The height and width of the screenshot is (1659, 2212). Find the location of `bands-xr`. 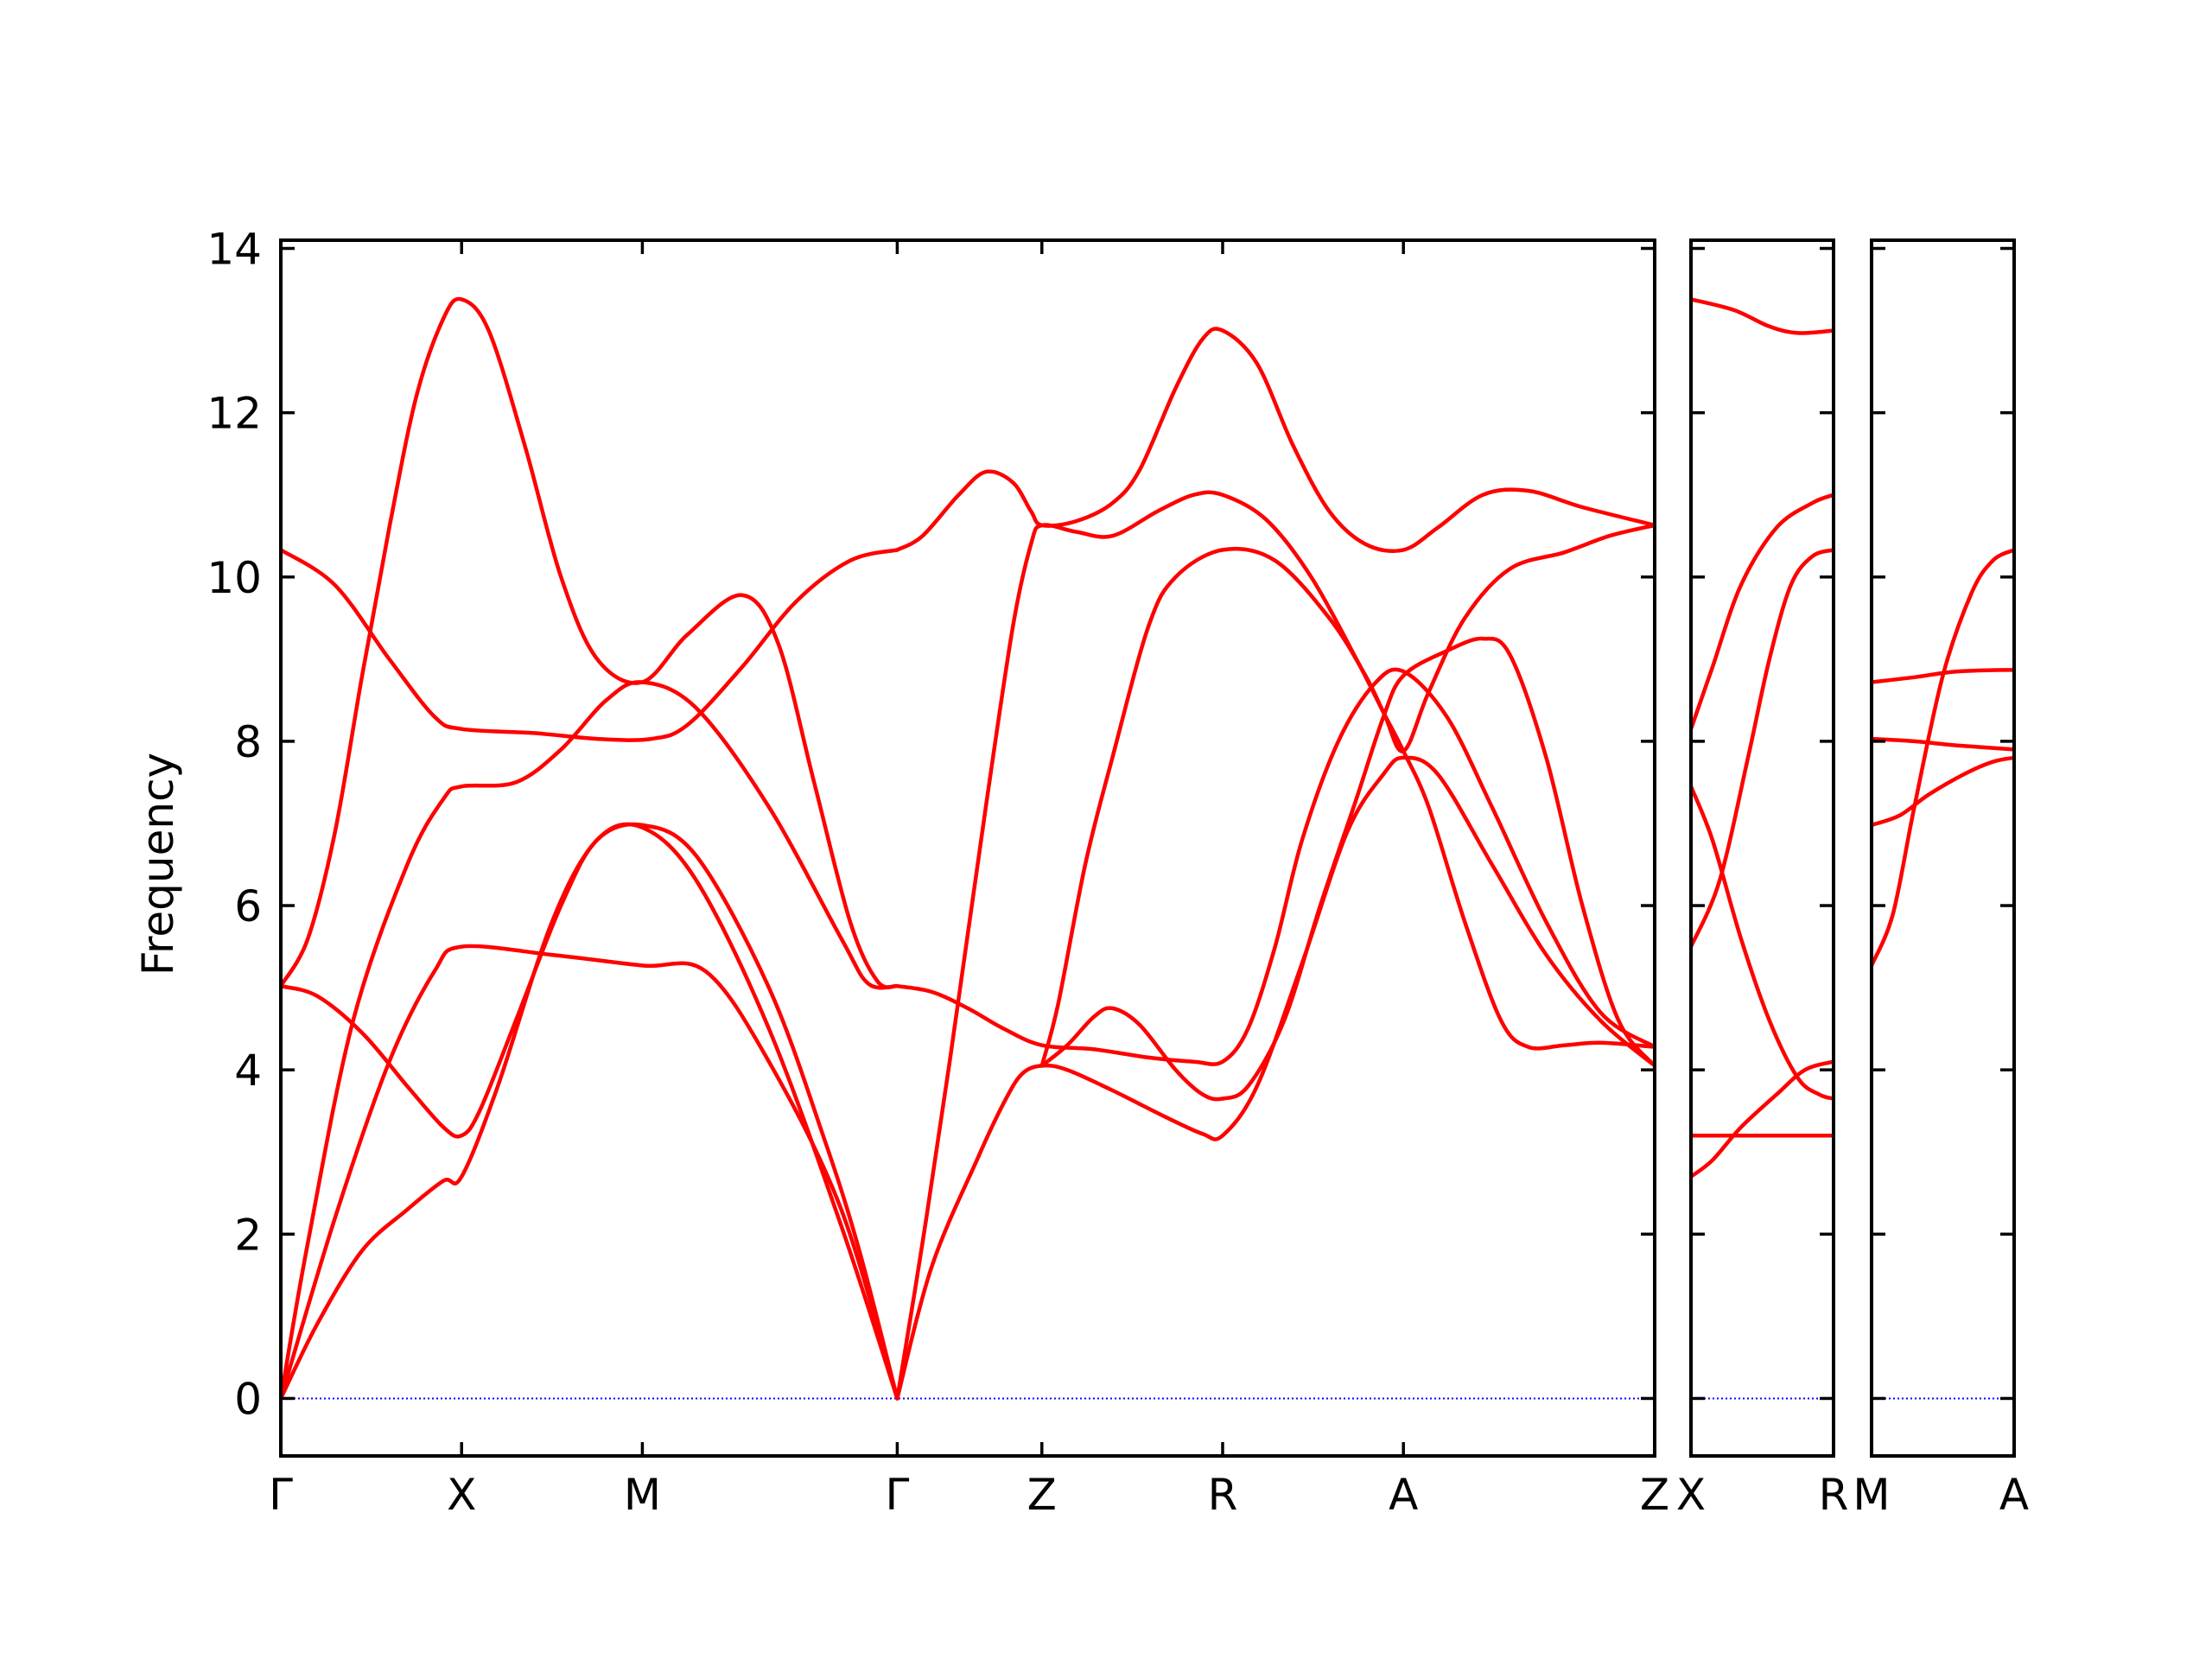

bands-xr is located at coordinates (1762, 738).